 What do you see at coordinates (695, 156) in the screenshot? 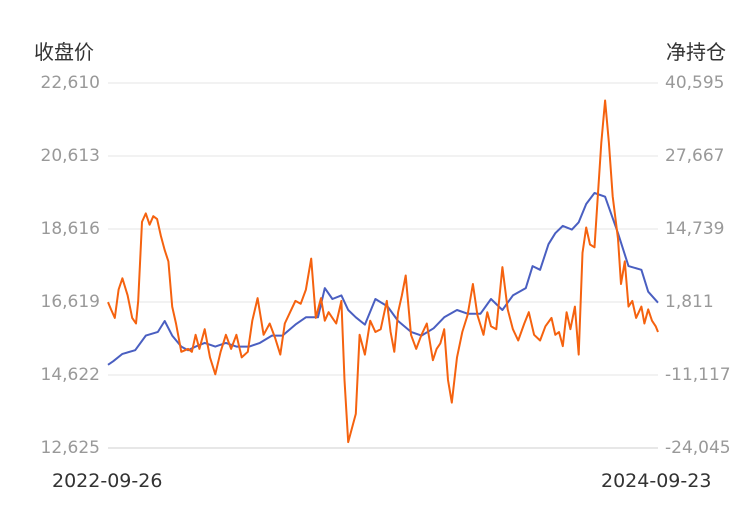
I see `right-y-tick: 27,667` at bounding box center [695, 156].